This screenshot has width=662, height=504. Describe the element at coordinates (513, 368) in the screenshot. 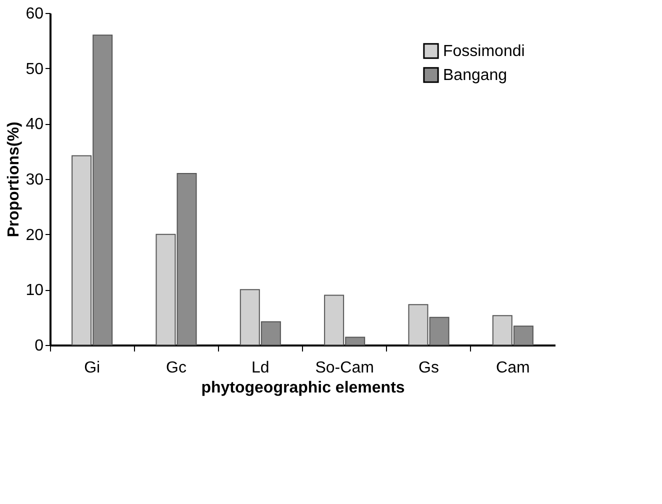

I see `x-tick-label: Cam` at that location.